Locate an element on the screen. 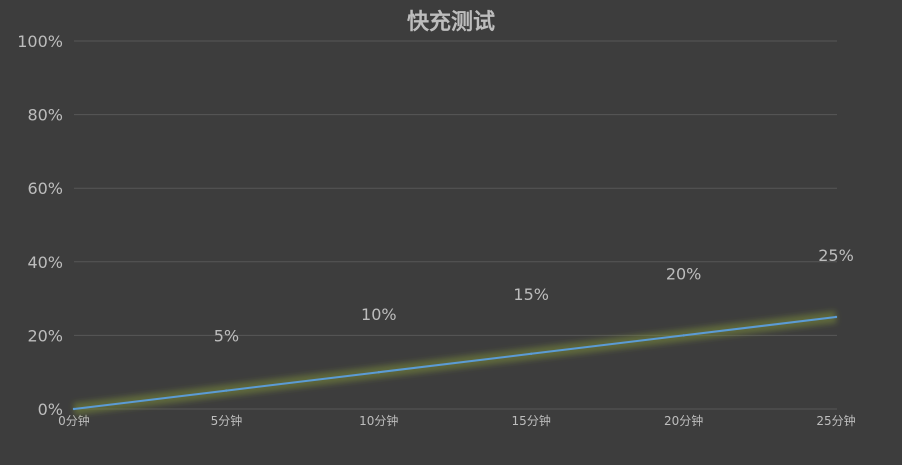 This screenshot has width=902, height=465. data-label: 5% is located at coordinates (226, 336).